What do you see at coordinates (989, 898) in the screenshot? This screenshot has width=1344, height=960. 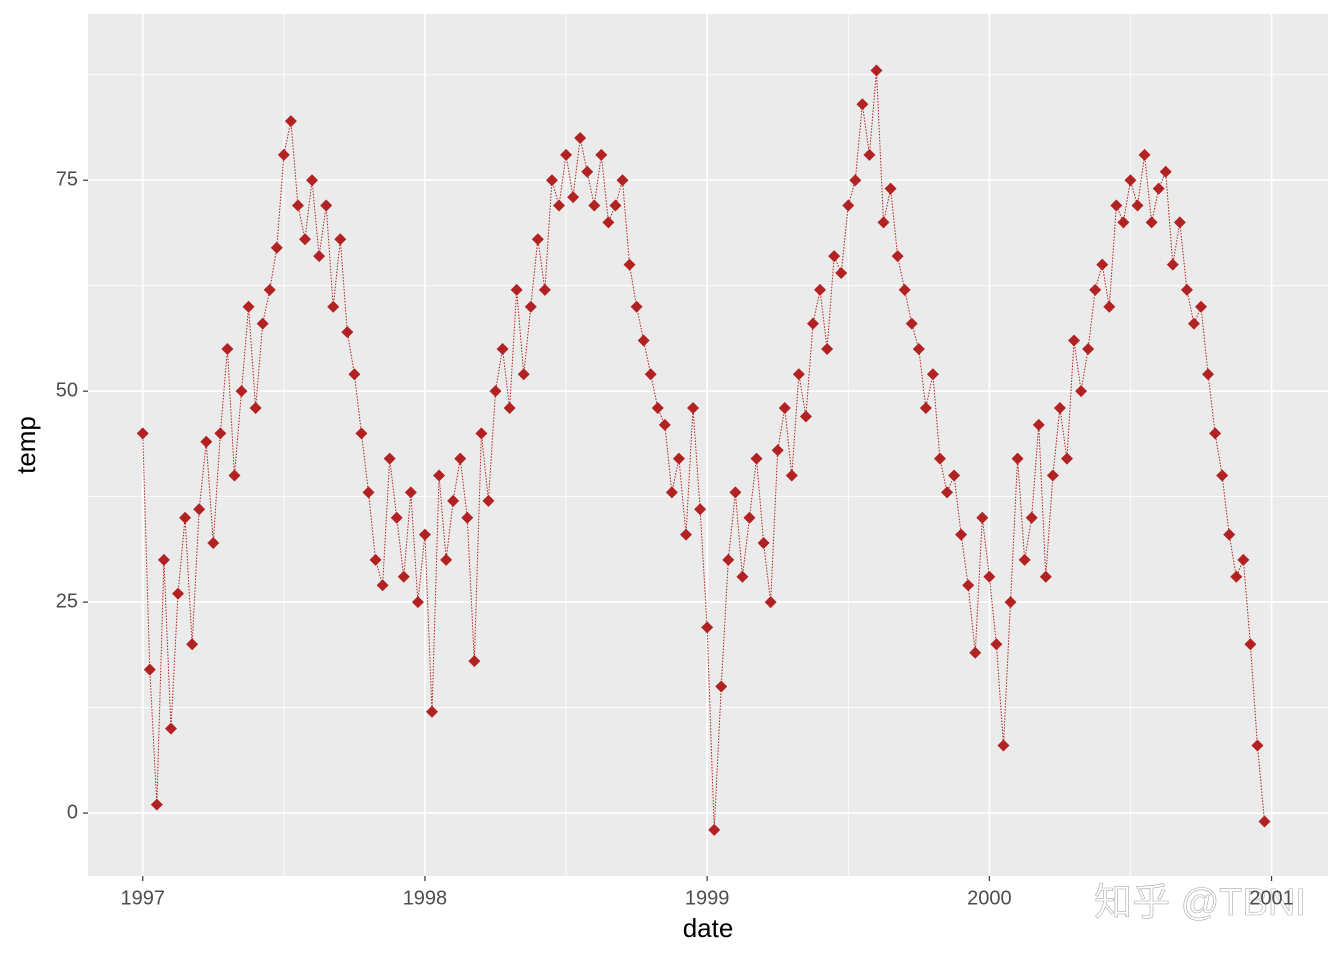 I see `x-tick-label: 2000` at bounding box center [989, 898].